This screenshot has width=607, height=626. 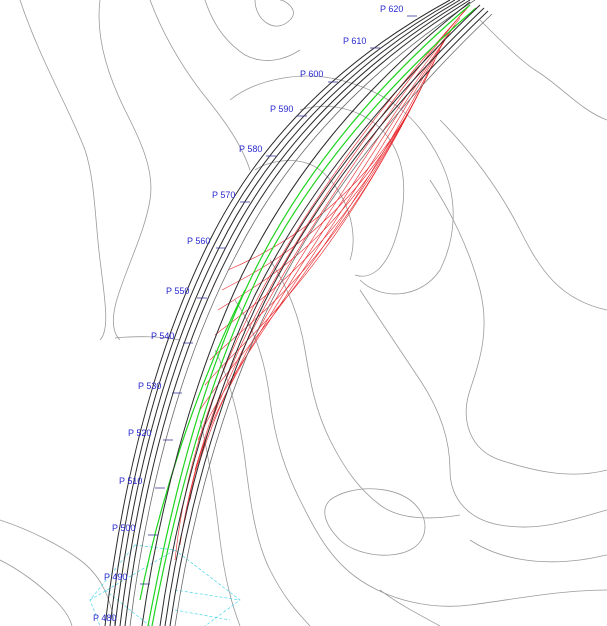 I want to click on station-label: P 580, so click(x=250, y=149).